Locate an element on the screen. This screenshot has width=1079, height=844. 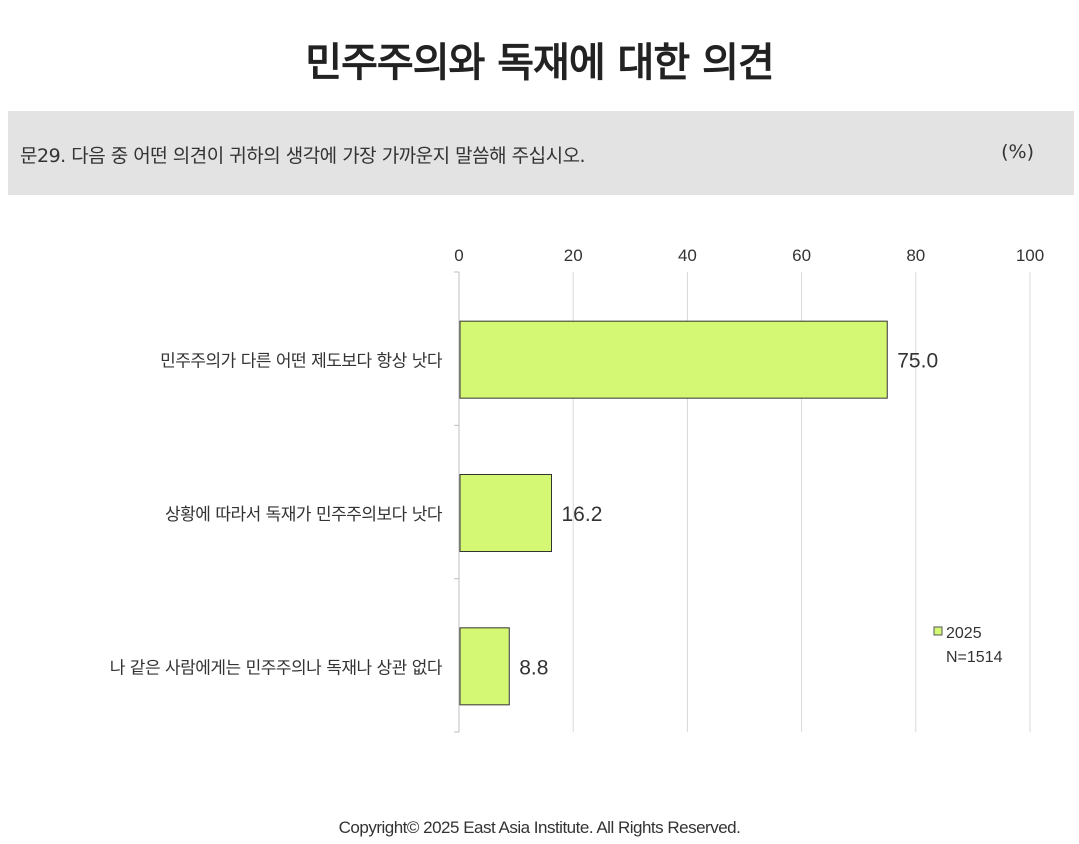
category-label: 나 같은 사람에게는 민주주의나 독재나 상관 없다 is located at coordinates (276, 668).